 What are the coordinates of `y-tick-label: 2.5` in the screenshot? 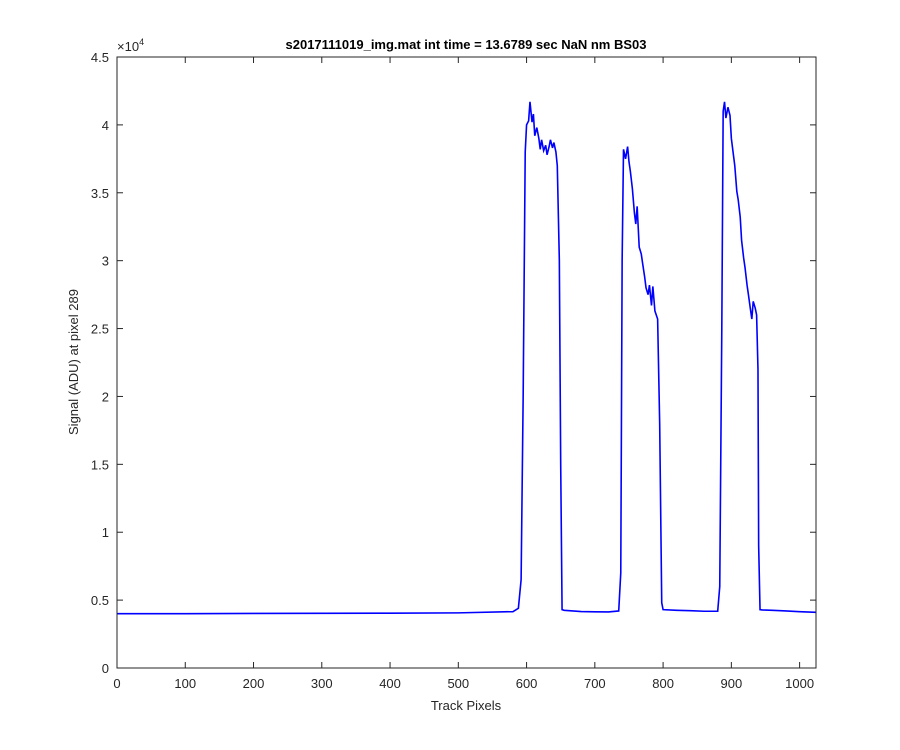 It's located at (100, 329).